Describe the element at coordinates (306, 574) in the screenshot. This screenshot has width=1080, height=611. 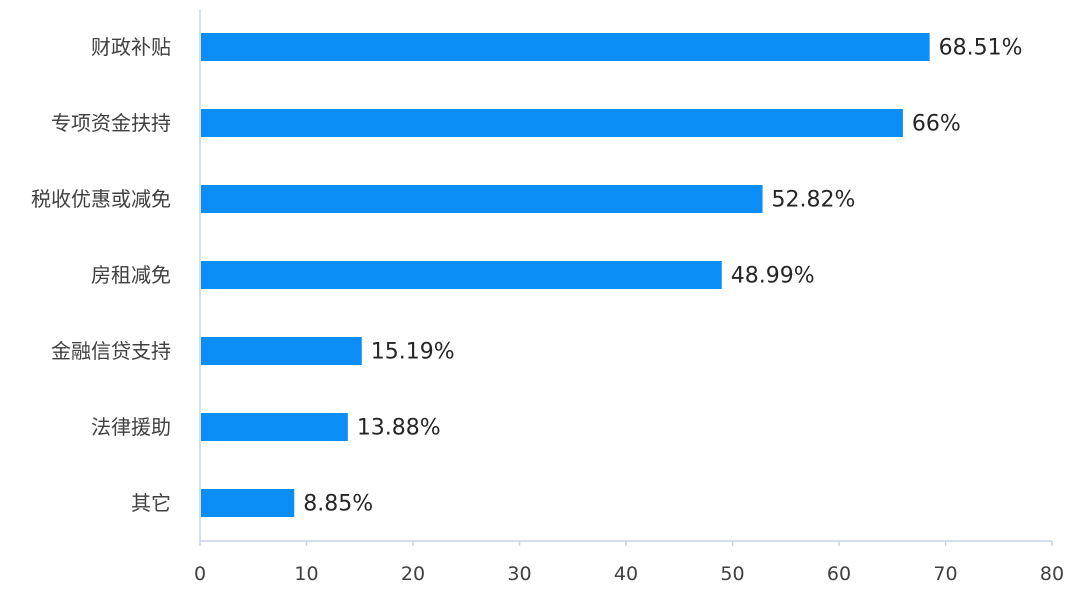
I see `x-tick-label-10: 10` at that location.